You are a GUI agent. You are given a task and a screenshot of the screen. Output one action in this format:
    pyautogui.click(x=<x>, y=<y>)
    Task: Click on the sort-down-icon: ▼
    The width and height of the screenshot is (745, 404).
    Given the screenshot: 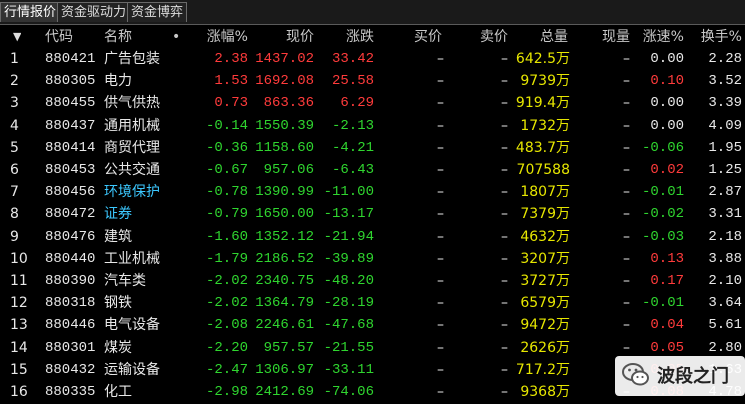 What is the action you would take?
    pyautogui.click(x=17, y=37)
    